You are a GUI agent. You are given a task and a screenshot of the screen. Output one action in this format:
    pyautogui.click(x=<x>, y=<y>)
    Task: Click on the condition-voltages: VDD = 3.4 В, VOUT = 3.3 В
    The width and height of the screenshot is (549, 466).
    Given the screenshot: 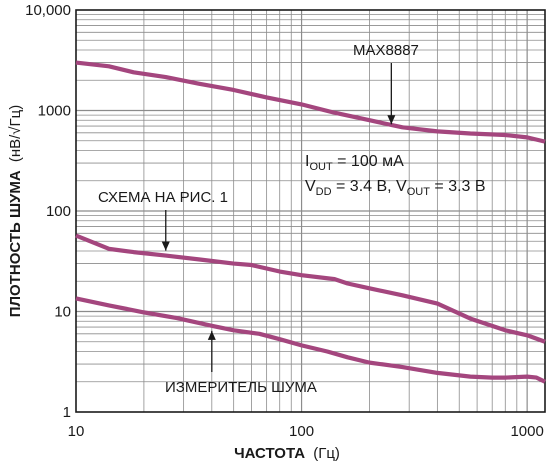 What is the action you would take?
    pyautogui.click(x=395, y=188)
    